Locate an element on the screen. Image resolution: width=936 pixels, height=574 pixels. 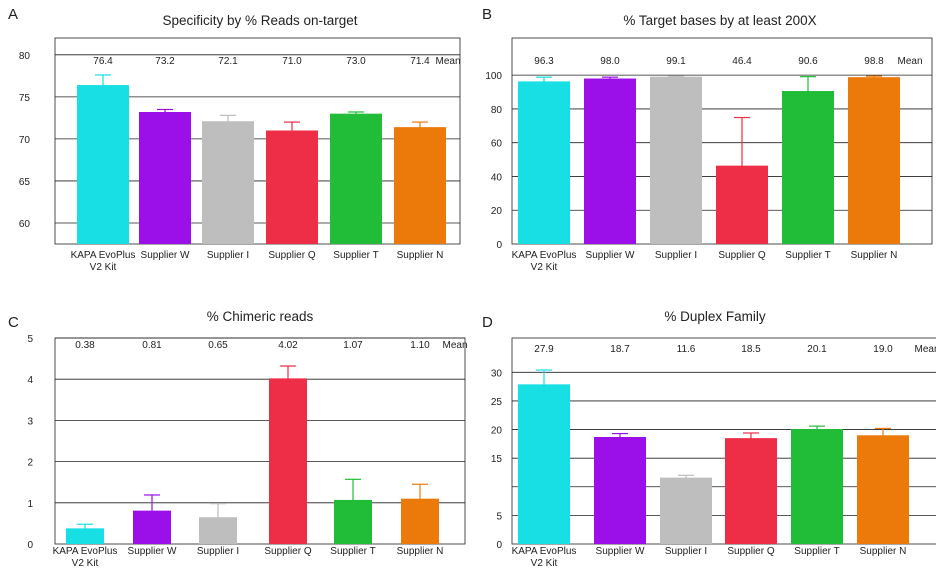
chart-title: % Duplex Family is located at coordinates (715, 316).